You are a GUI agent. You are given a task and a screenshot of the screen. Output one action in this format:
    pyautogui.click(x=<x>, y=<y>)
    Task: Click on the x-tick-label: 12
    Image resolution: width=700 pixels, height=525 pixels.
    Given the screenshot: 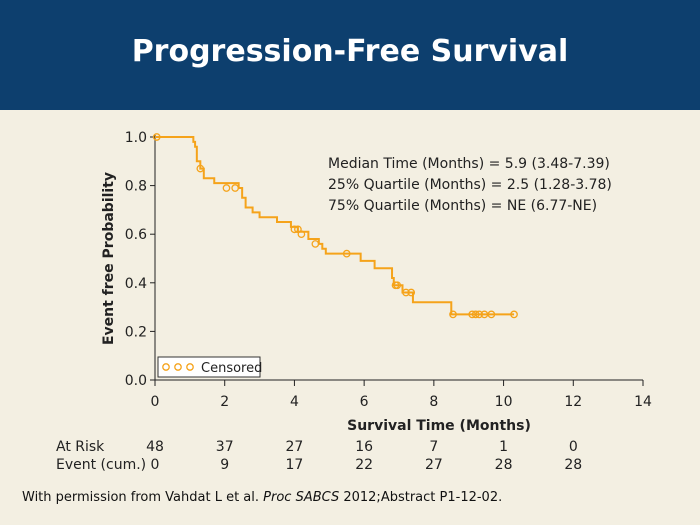 What is the action you would take?
    pyautogui.click(x=573, y=402)
    